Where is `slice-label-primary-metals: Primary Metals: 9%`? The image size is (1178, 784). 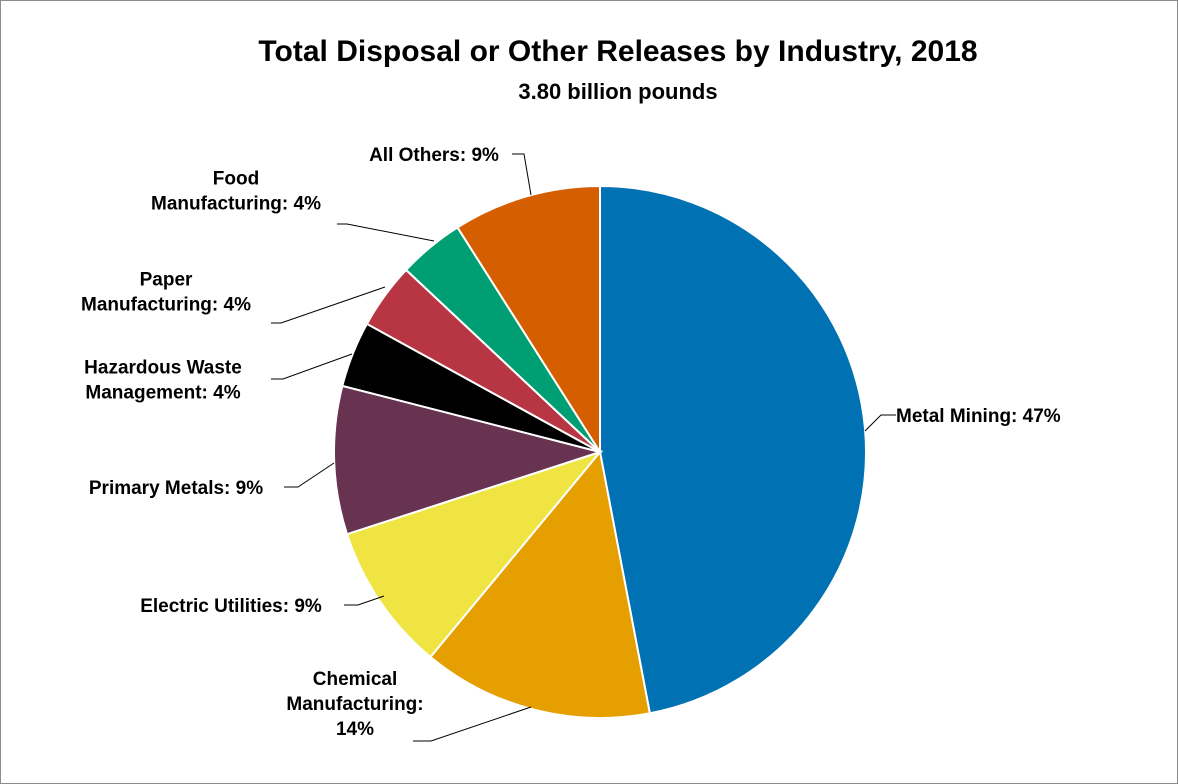
slice-label-primary-metals: Primary Metals: 9% is located at coordinates (176, 488).